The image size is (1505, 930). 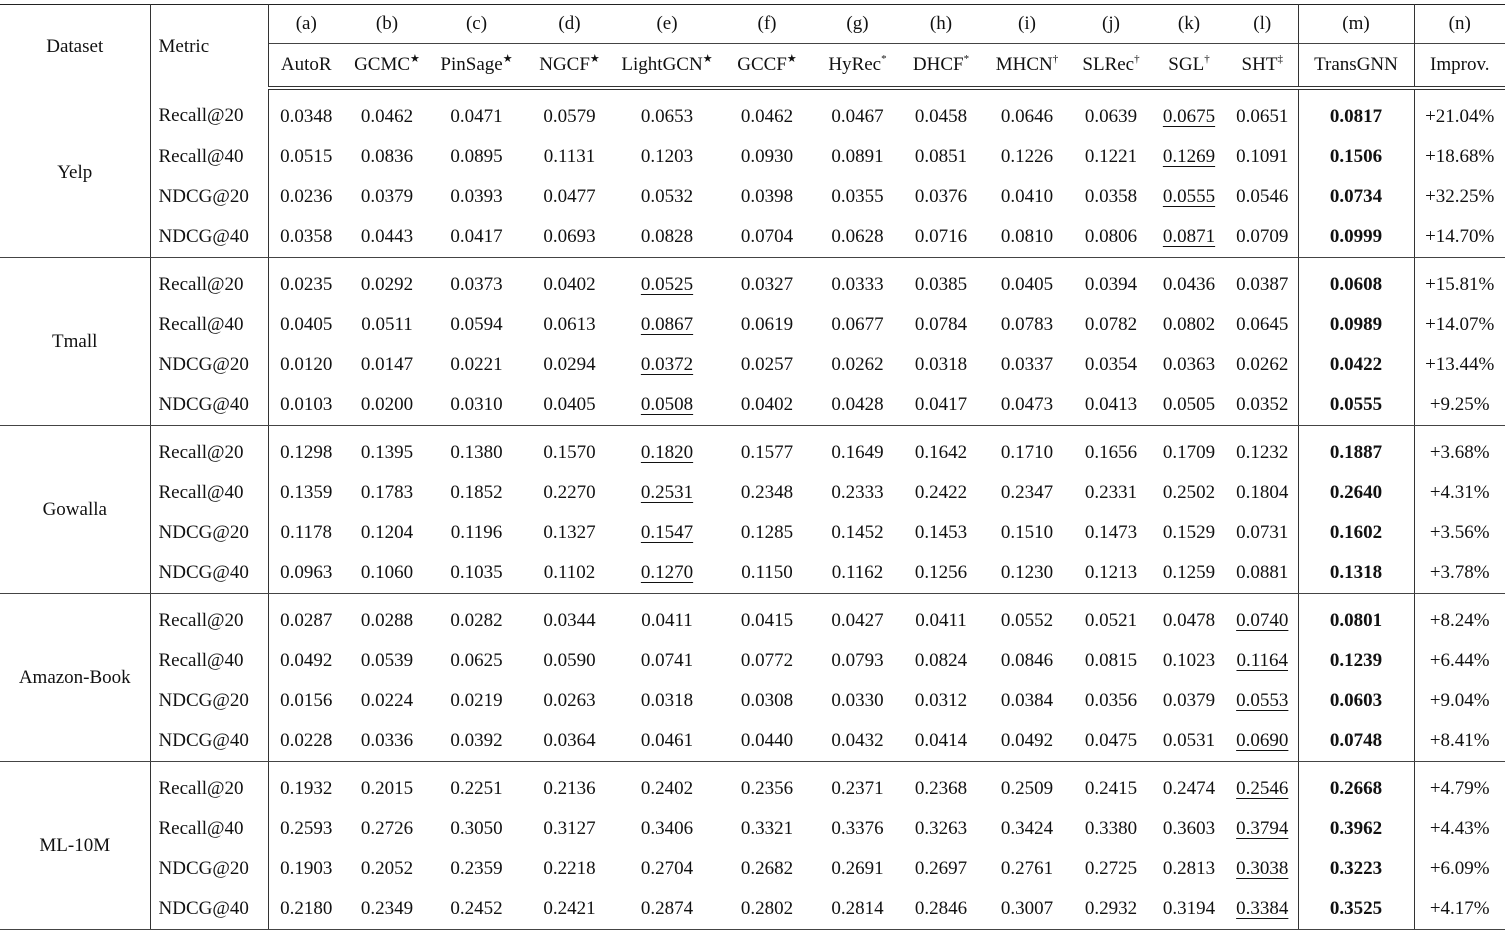 I want to click on value-cell: 0.1091, so click(x=1263, y=157).